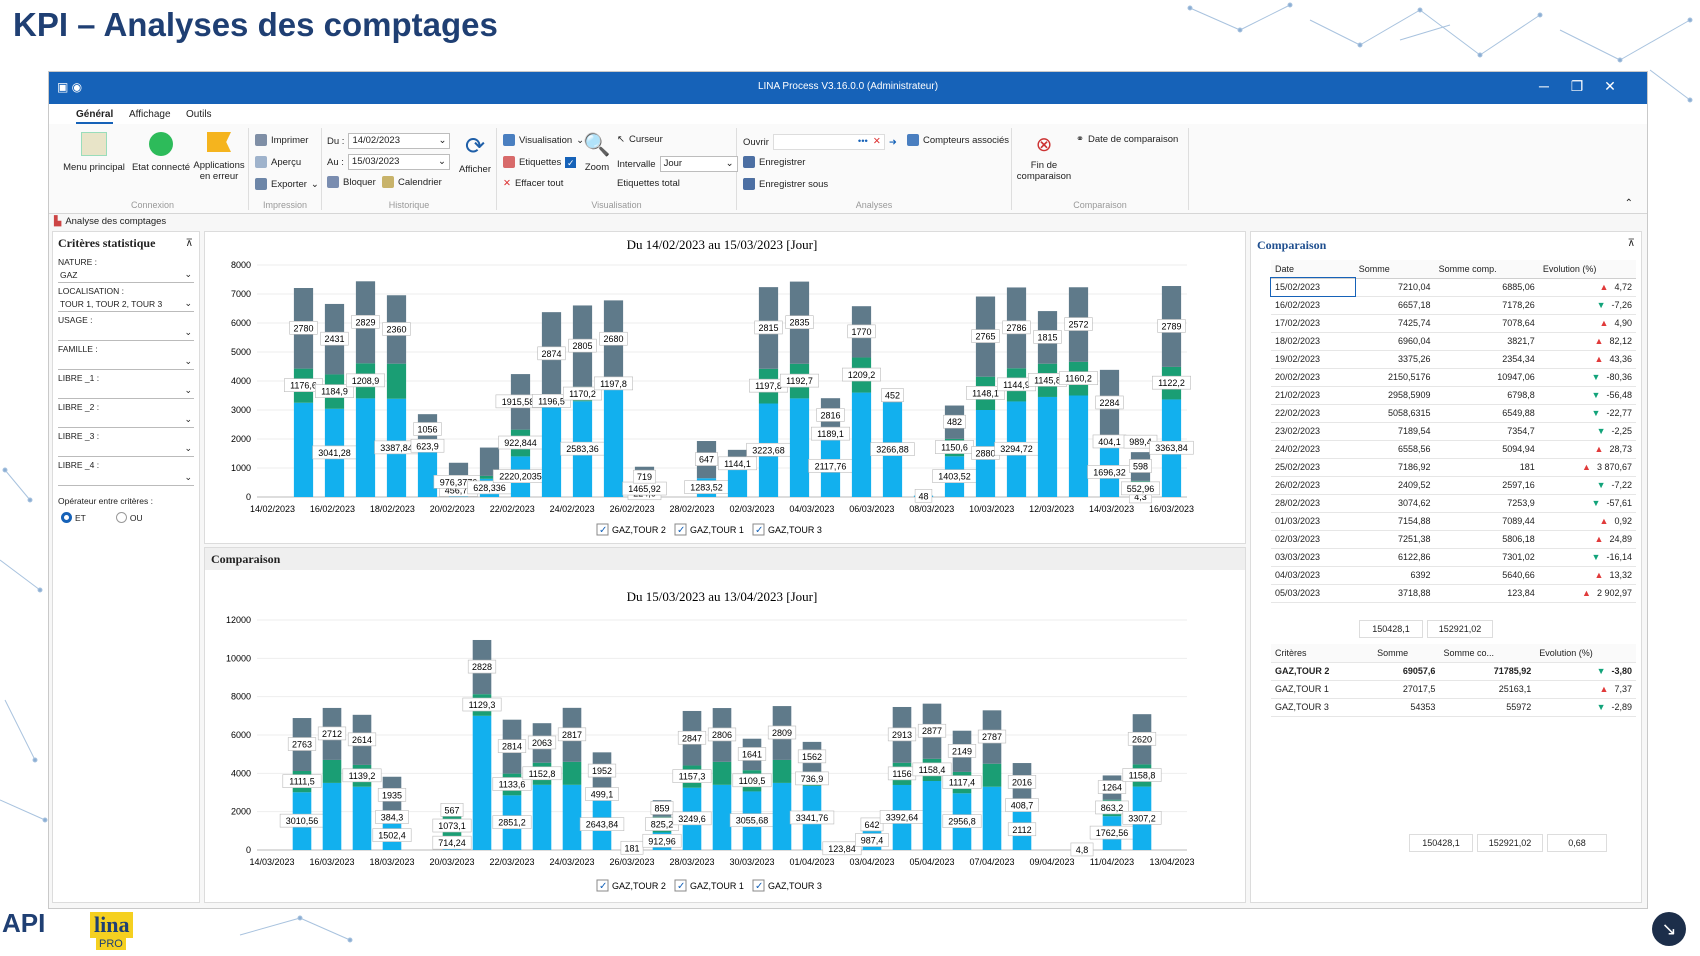 This screenshot has width=1700, height=956. What do you see at coordinates (1453, 341) in the screenshot?
I see `table-row: 18/02/2023 6960,04 3821,7 ▲ 82,12` at bounding box center [1453, 341].